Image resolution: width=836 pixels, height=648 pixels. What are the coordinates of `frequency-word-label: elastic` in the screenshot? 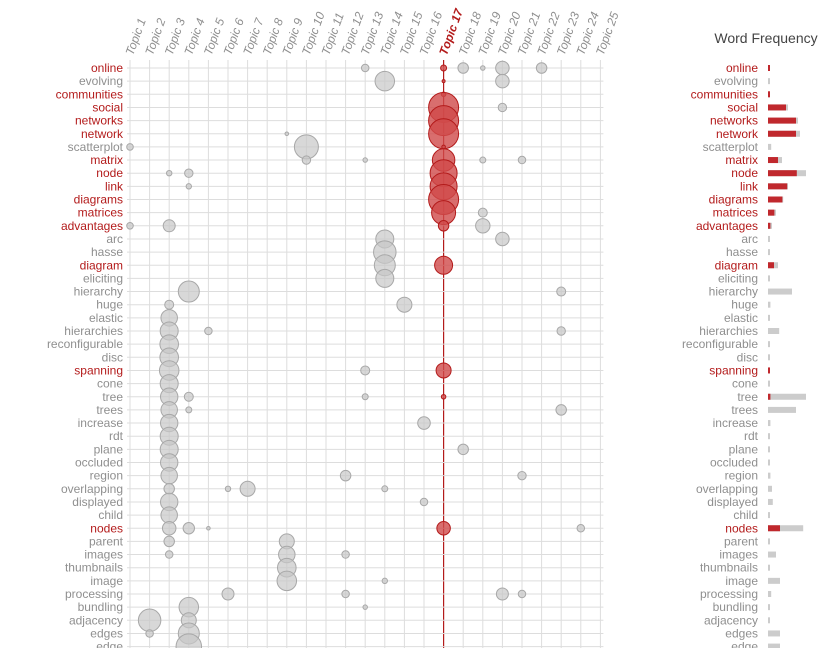 It's located at (741, 318).